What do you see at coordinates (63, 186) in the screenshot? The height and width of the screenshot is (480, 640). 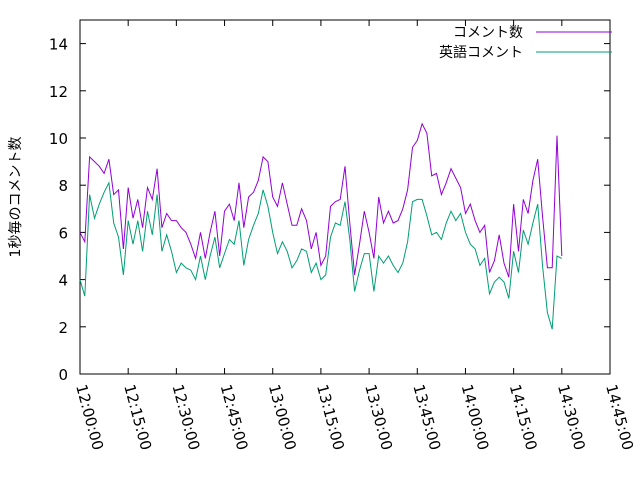 I see `y-tick-label: 8` at bounding box center [63, 186].